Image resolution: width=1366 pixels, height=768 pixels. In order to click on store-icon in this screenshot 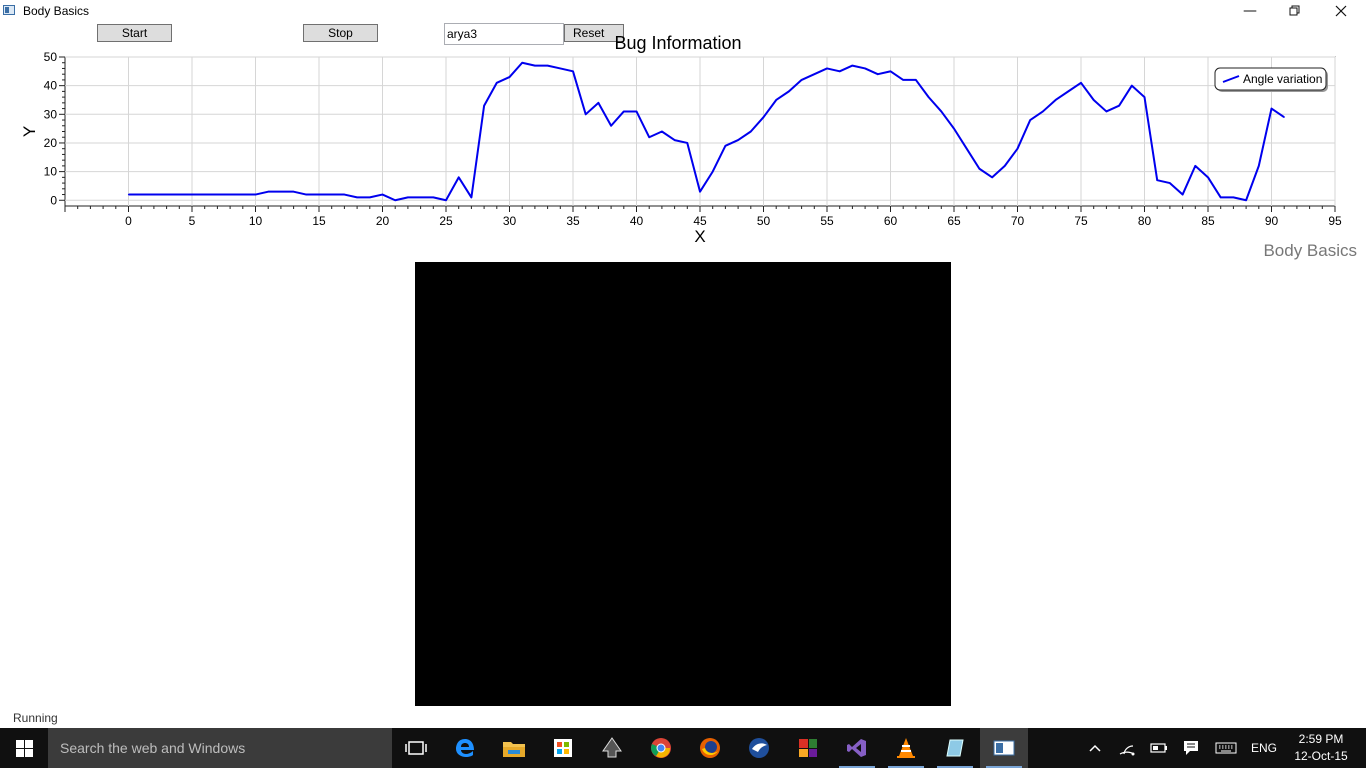, I will do `click(563, 748)`.